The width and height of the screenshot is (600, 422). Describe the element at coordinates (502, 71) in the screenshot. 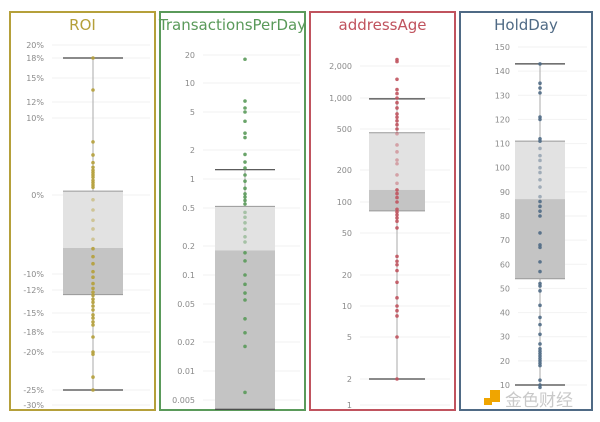

I see `tick-label: 140` at that location.